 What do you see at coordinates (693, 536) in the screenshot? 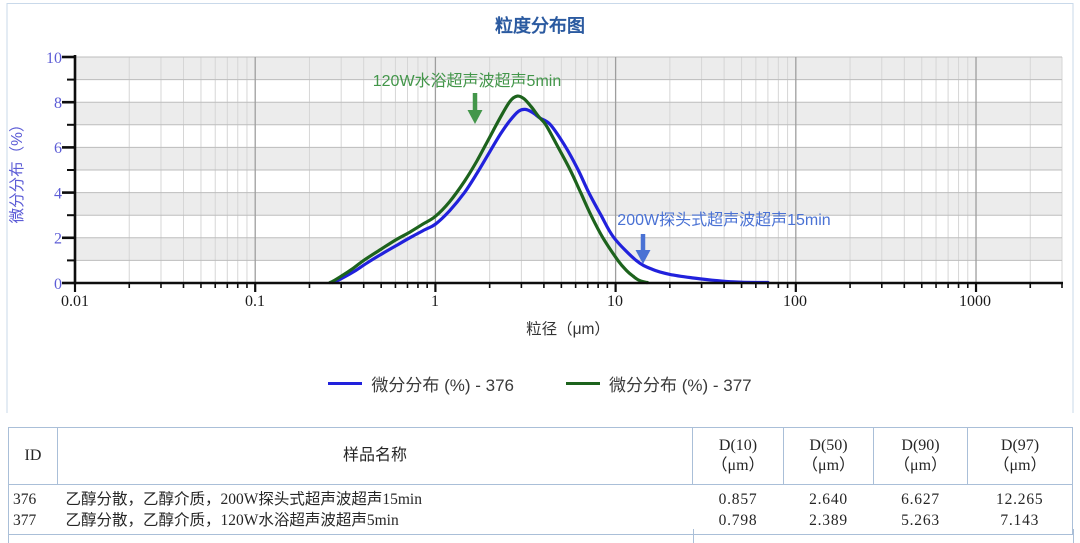
I see `table-column-divider` at bounding box center [693, 536].